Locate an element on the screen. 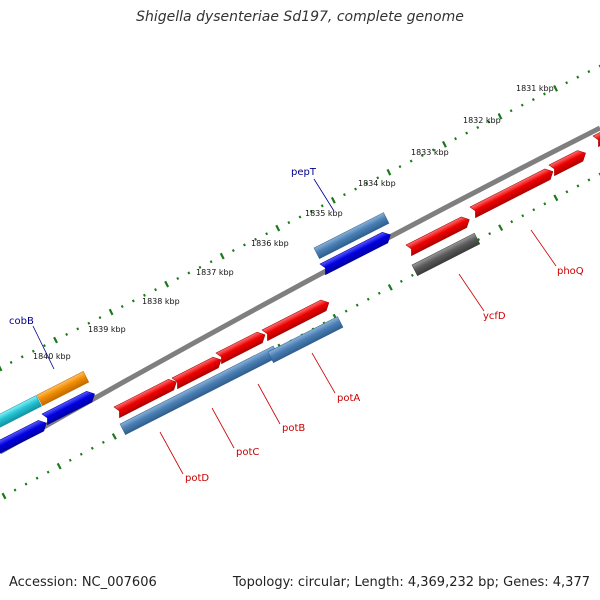 This screenshot has width=600, height=600. gene-arrow-ycfD is located at coordinates (446, 254).